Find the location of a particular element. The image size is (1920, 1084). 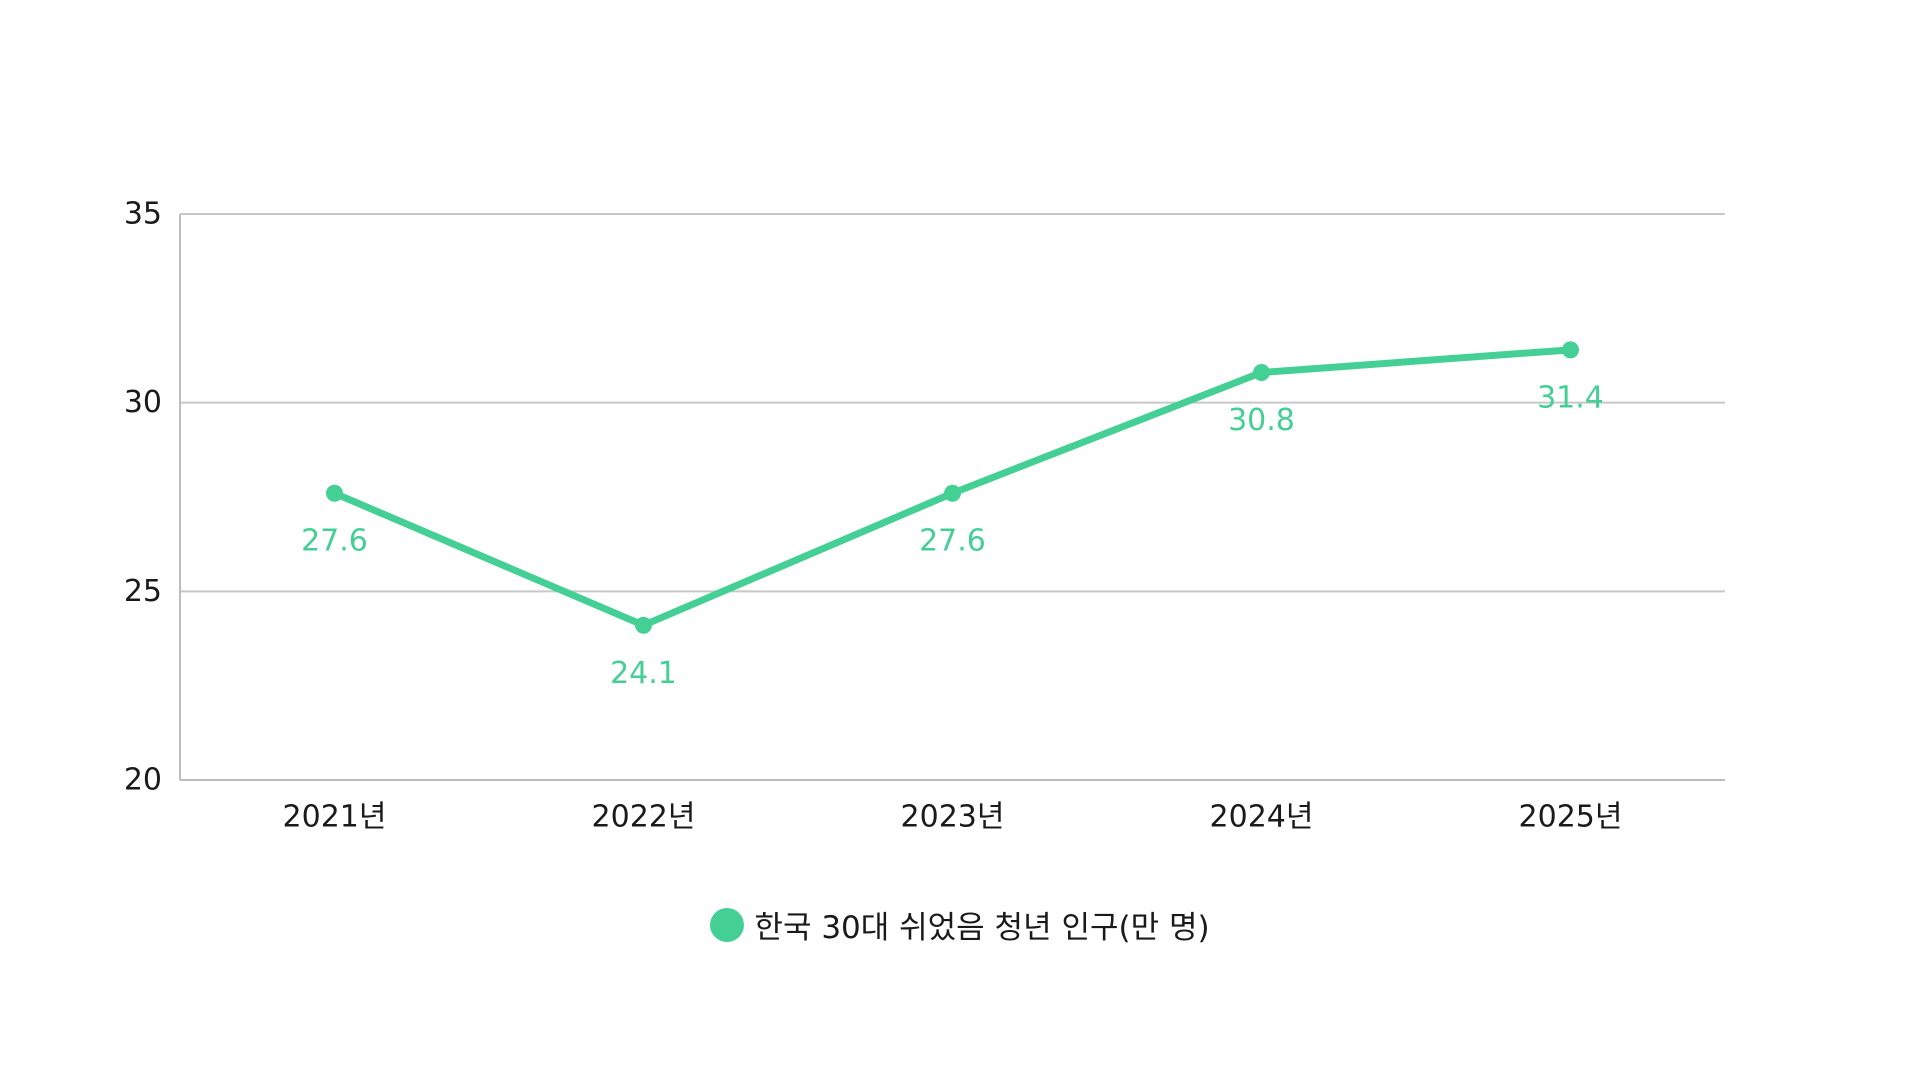

legend-swatch is located at coordinates (727, 924).